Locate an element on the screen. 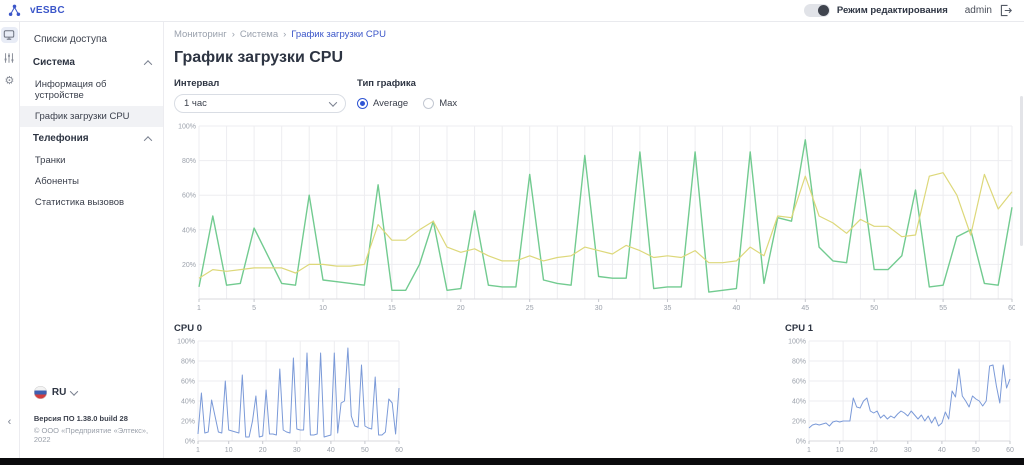 This screenshot has height=465, width=1024. svg-text: 15 is located at coordinates (392, 308).